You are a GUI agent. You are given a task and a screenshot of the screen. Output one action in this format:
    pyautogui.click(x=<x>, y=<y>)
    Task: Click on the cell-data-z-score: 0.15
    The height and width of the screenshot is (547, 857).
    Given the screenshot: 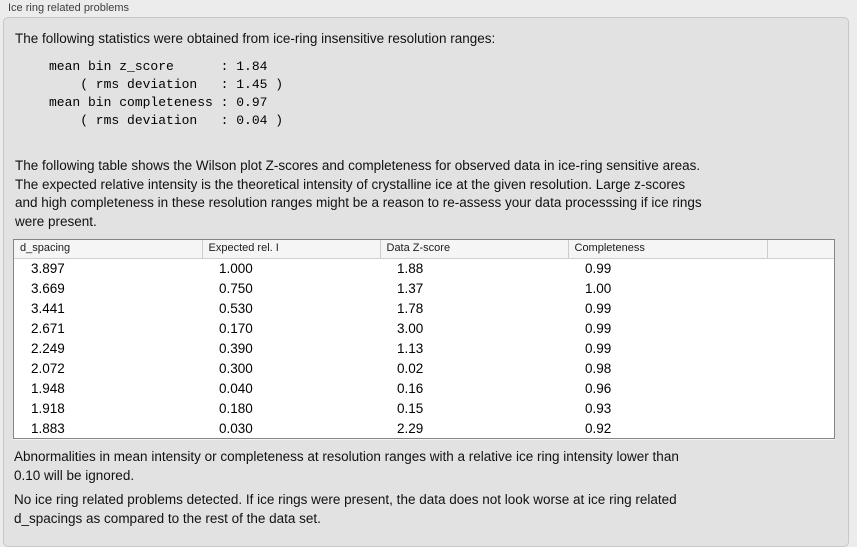 What is the action you would take?
    pyautogui.click(x=410, y=408)
    